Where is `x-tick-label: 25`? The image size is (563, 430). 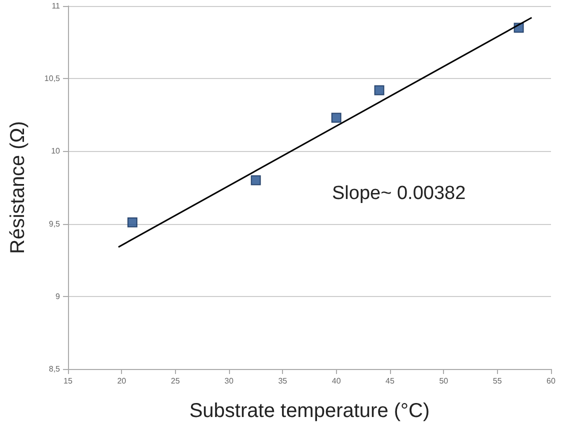
x-tick-label: 25 is located at coordinates (175, 381).